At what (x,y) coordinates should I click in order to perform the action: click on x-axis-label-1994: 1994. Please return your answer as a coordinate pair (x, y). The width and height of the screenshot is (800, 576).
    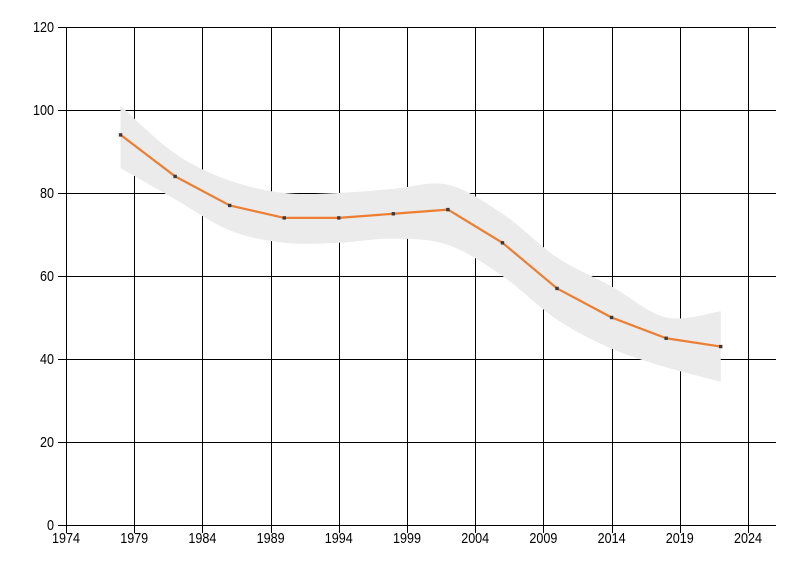
    Looking at the image, I should click on (339, 538).